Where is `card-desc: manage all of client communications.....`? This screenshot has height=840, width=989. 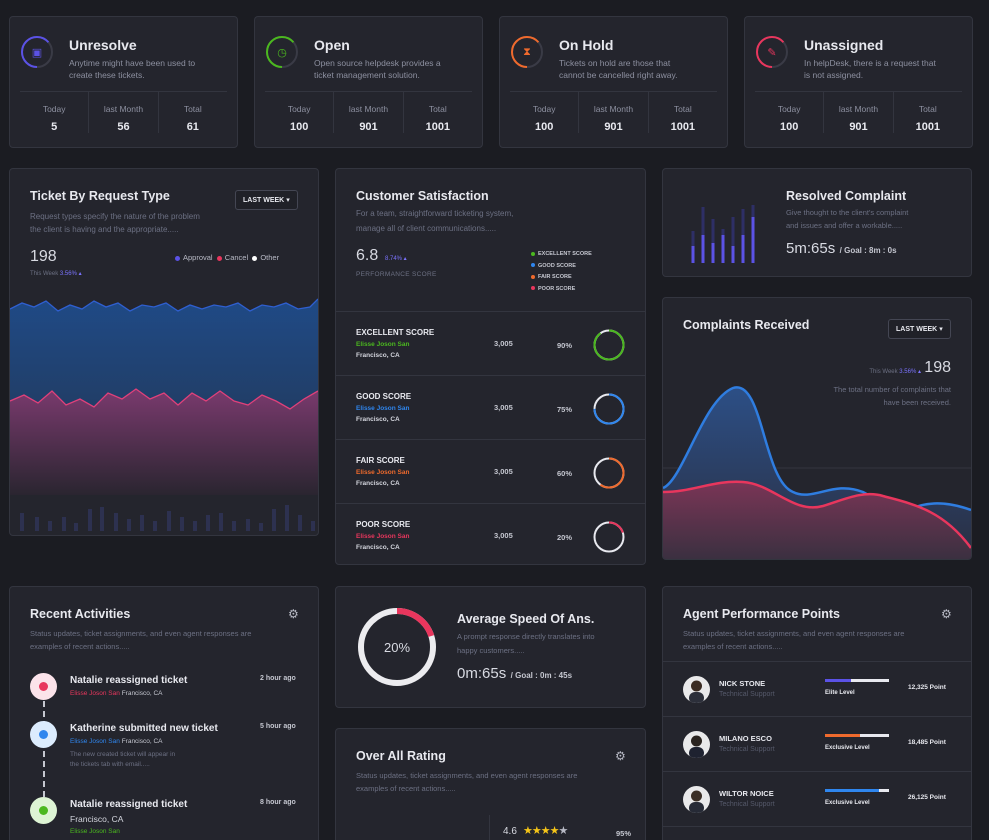 card-desc: manage all of client communications..... is located at coordinates (426, 228).